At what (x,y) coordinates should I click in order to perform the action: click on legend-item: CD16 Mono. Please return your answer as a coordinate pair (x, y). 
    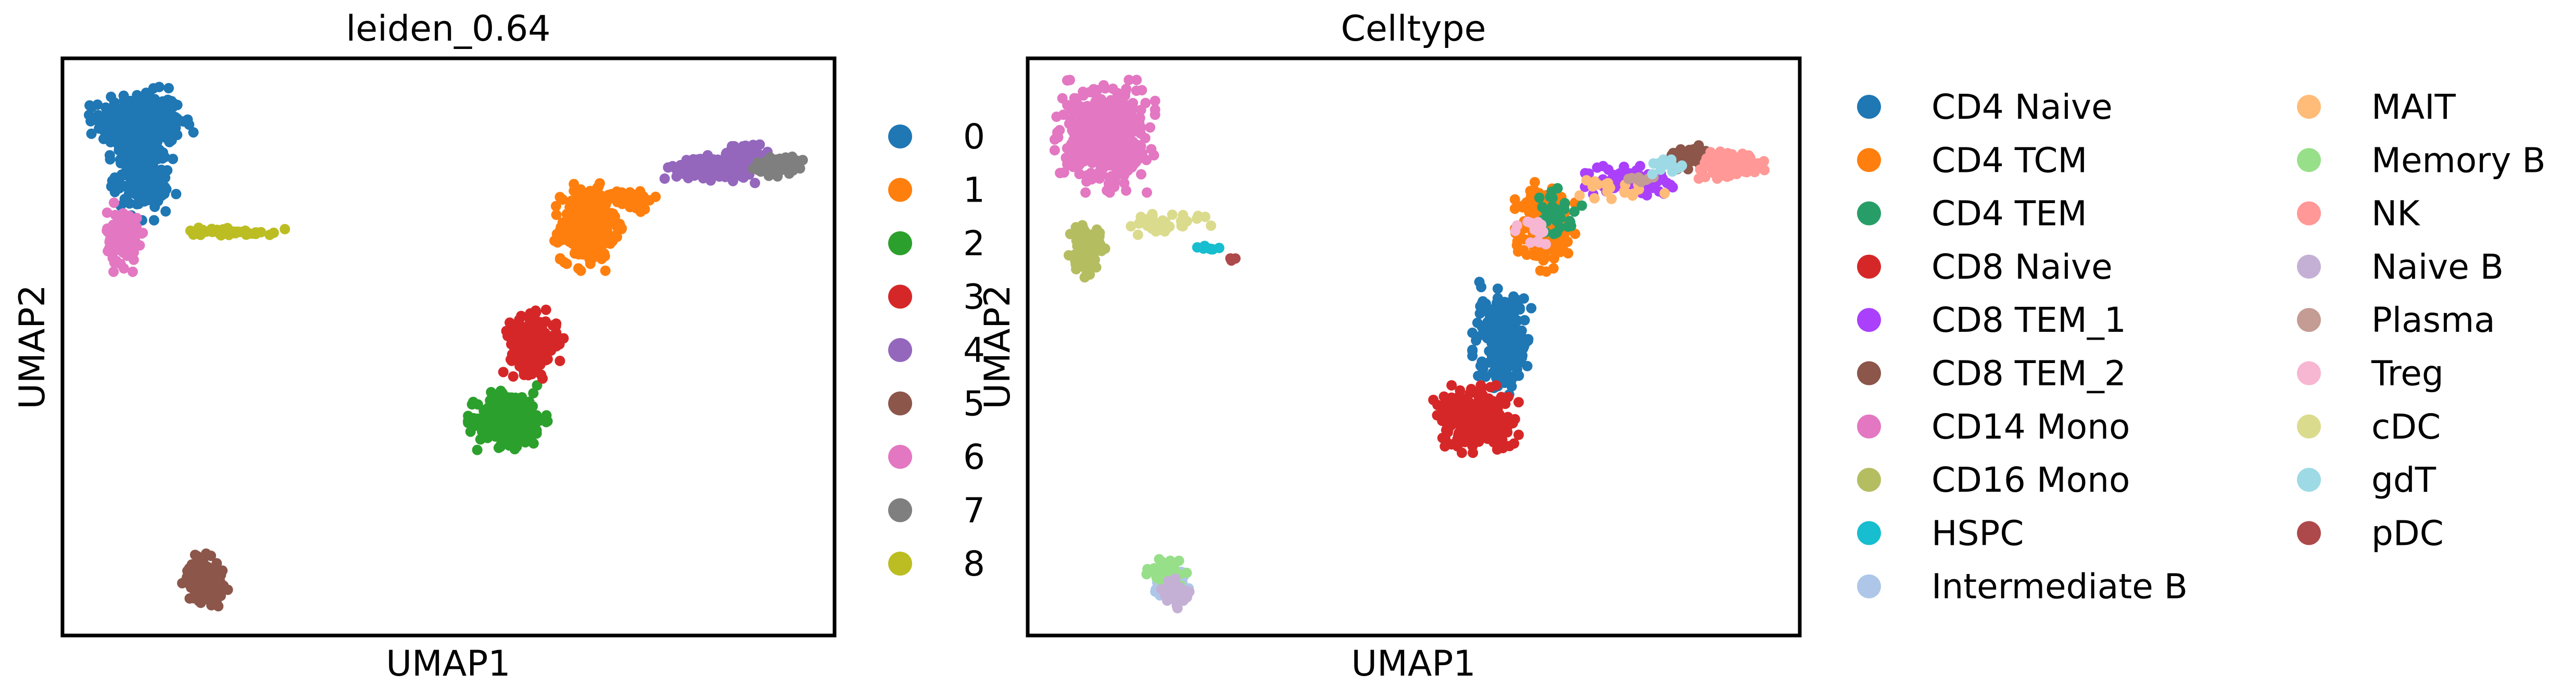
    Looking at the image, I should click on (1993, 480).